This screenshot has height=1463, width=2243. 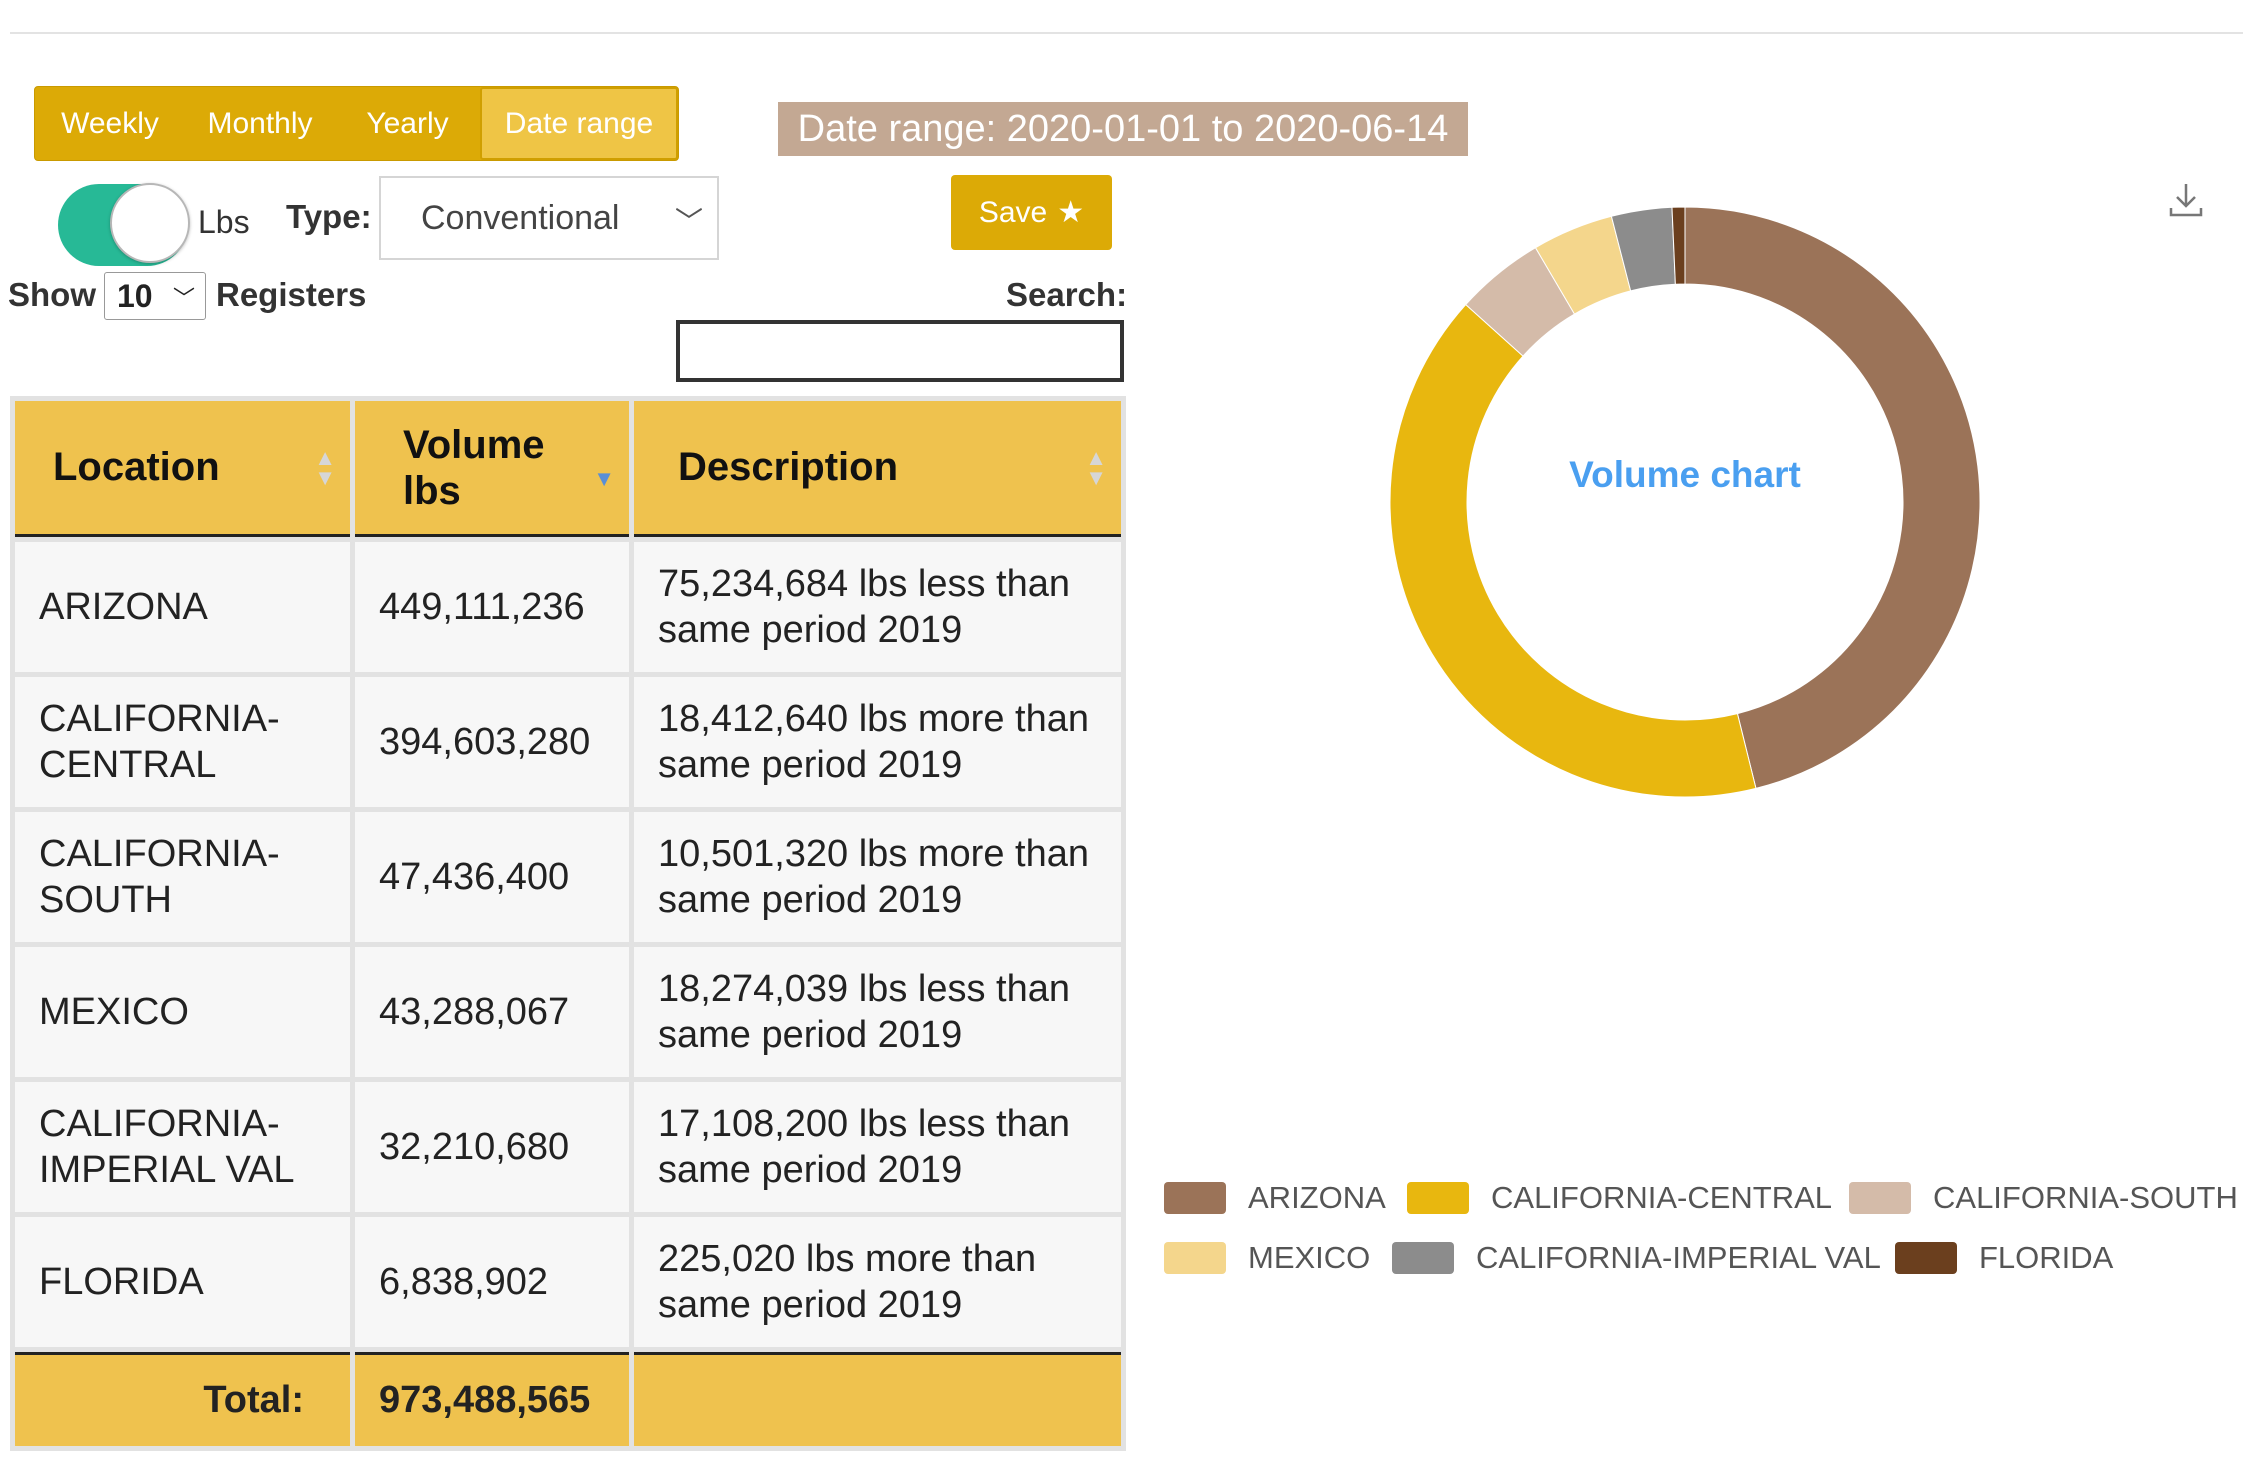 I want to click on cell-volume: 6,838,902, so click(x=492, y=1282).